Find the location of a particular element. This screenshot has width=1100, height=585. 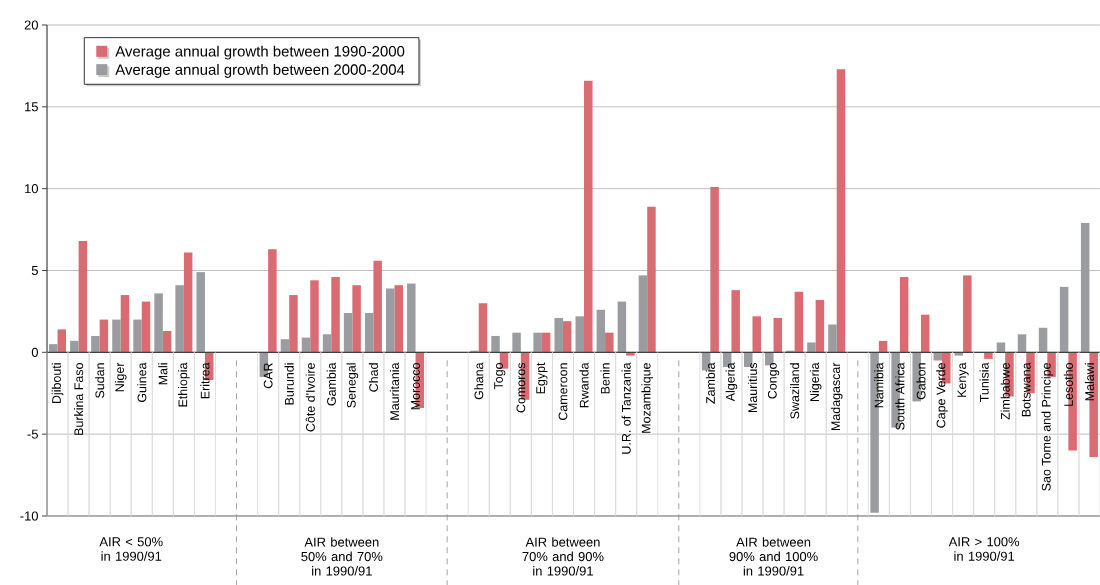

y-tick-label: 0 is located at coordinates (34, 352).